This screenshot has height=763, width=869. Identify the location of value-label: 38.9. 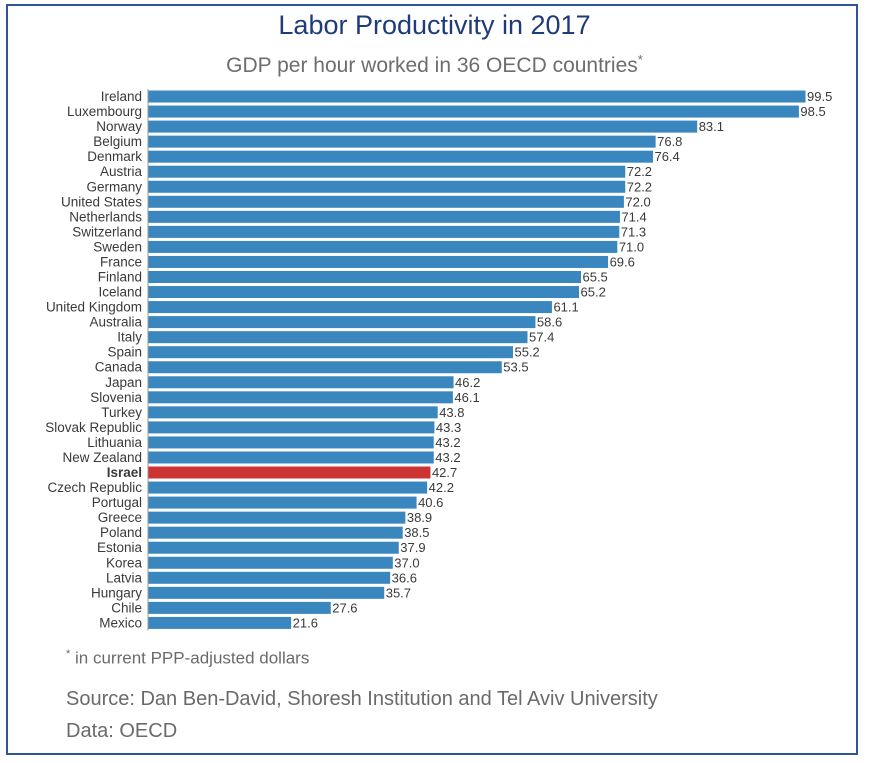
(419, 517).